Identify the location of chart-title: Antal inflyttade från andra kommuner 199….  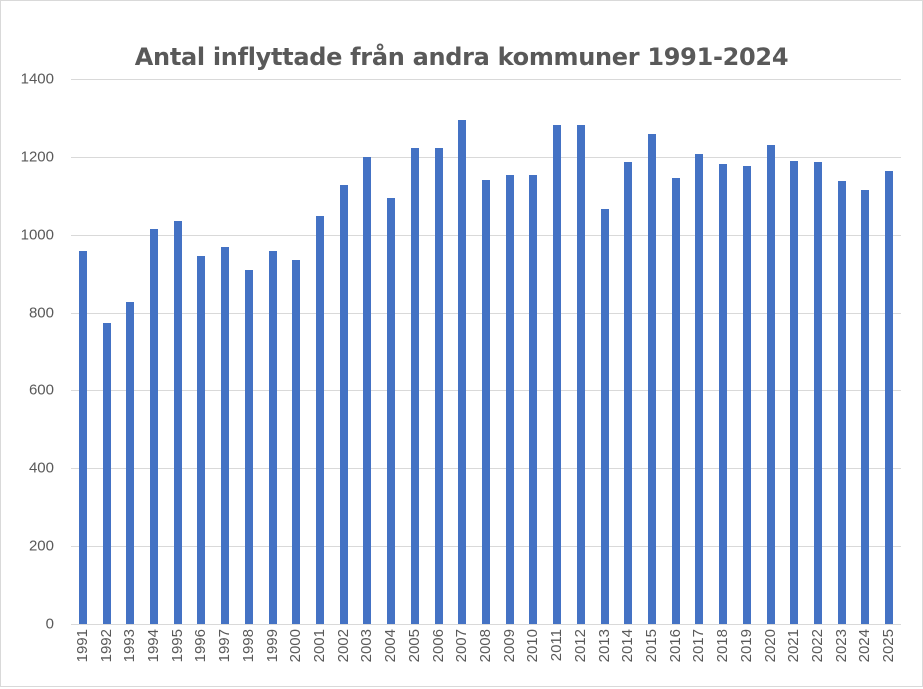
(461, 57).